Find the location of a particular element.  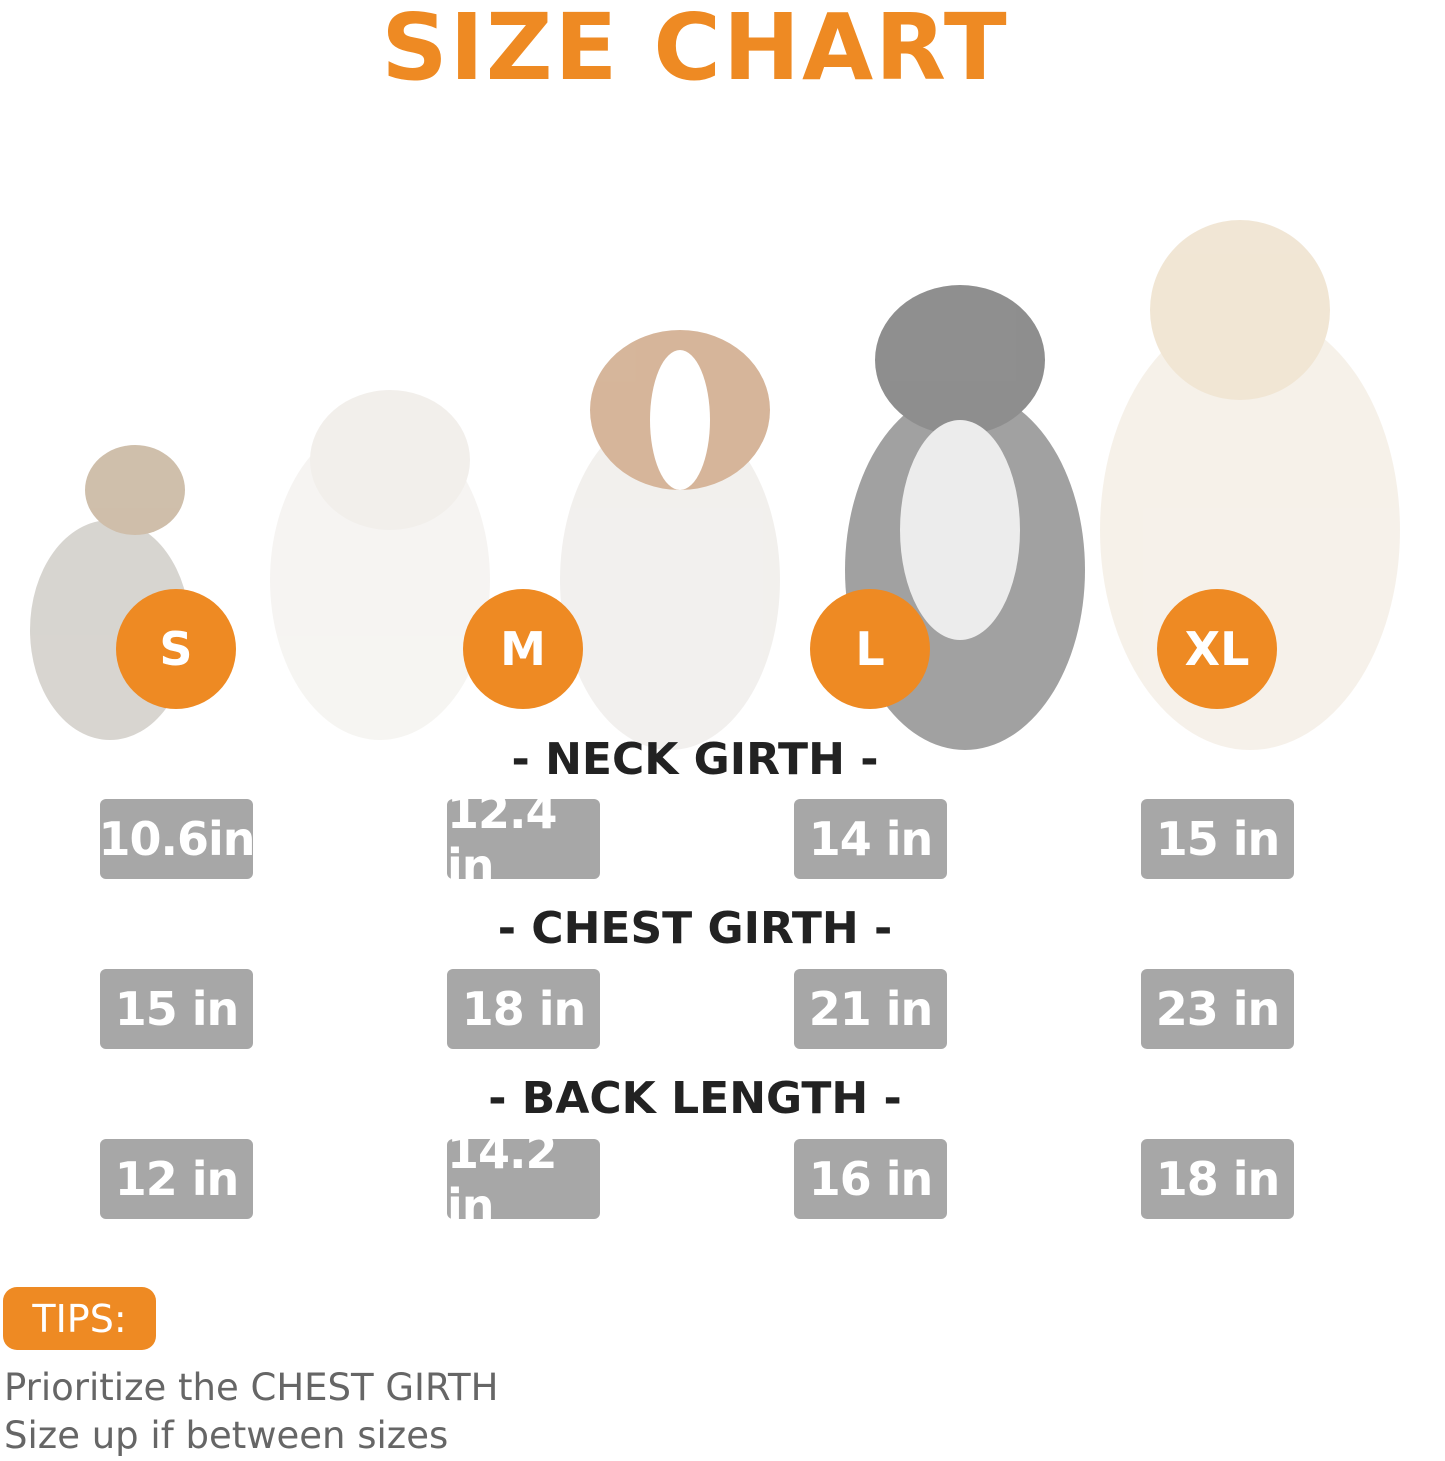

neck-girth-xl: 15 in is located at coordinates (1217, 839).